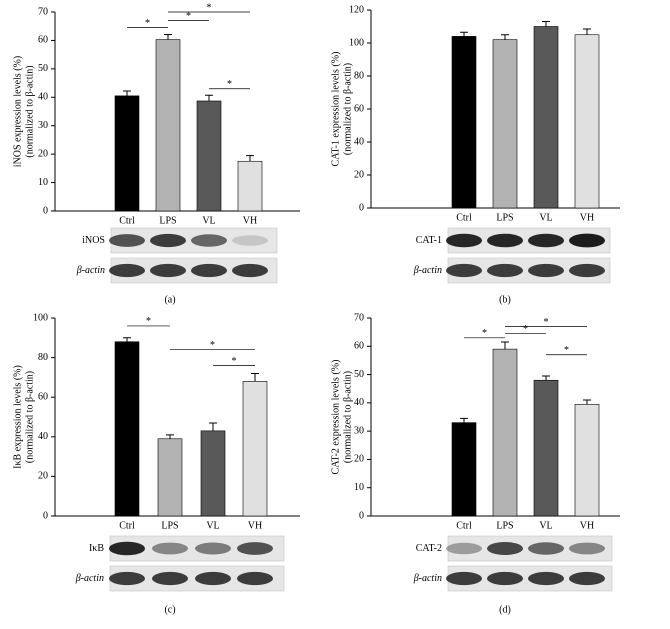 Image resolution: width=670 pixels, height=629 pixels. Describe the element at coordinates (43, 68) in the screenshot. I see `y-tick-label: 50` at that location.